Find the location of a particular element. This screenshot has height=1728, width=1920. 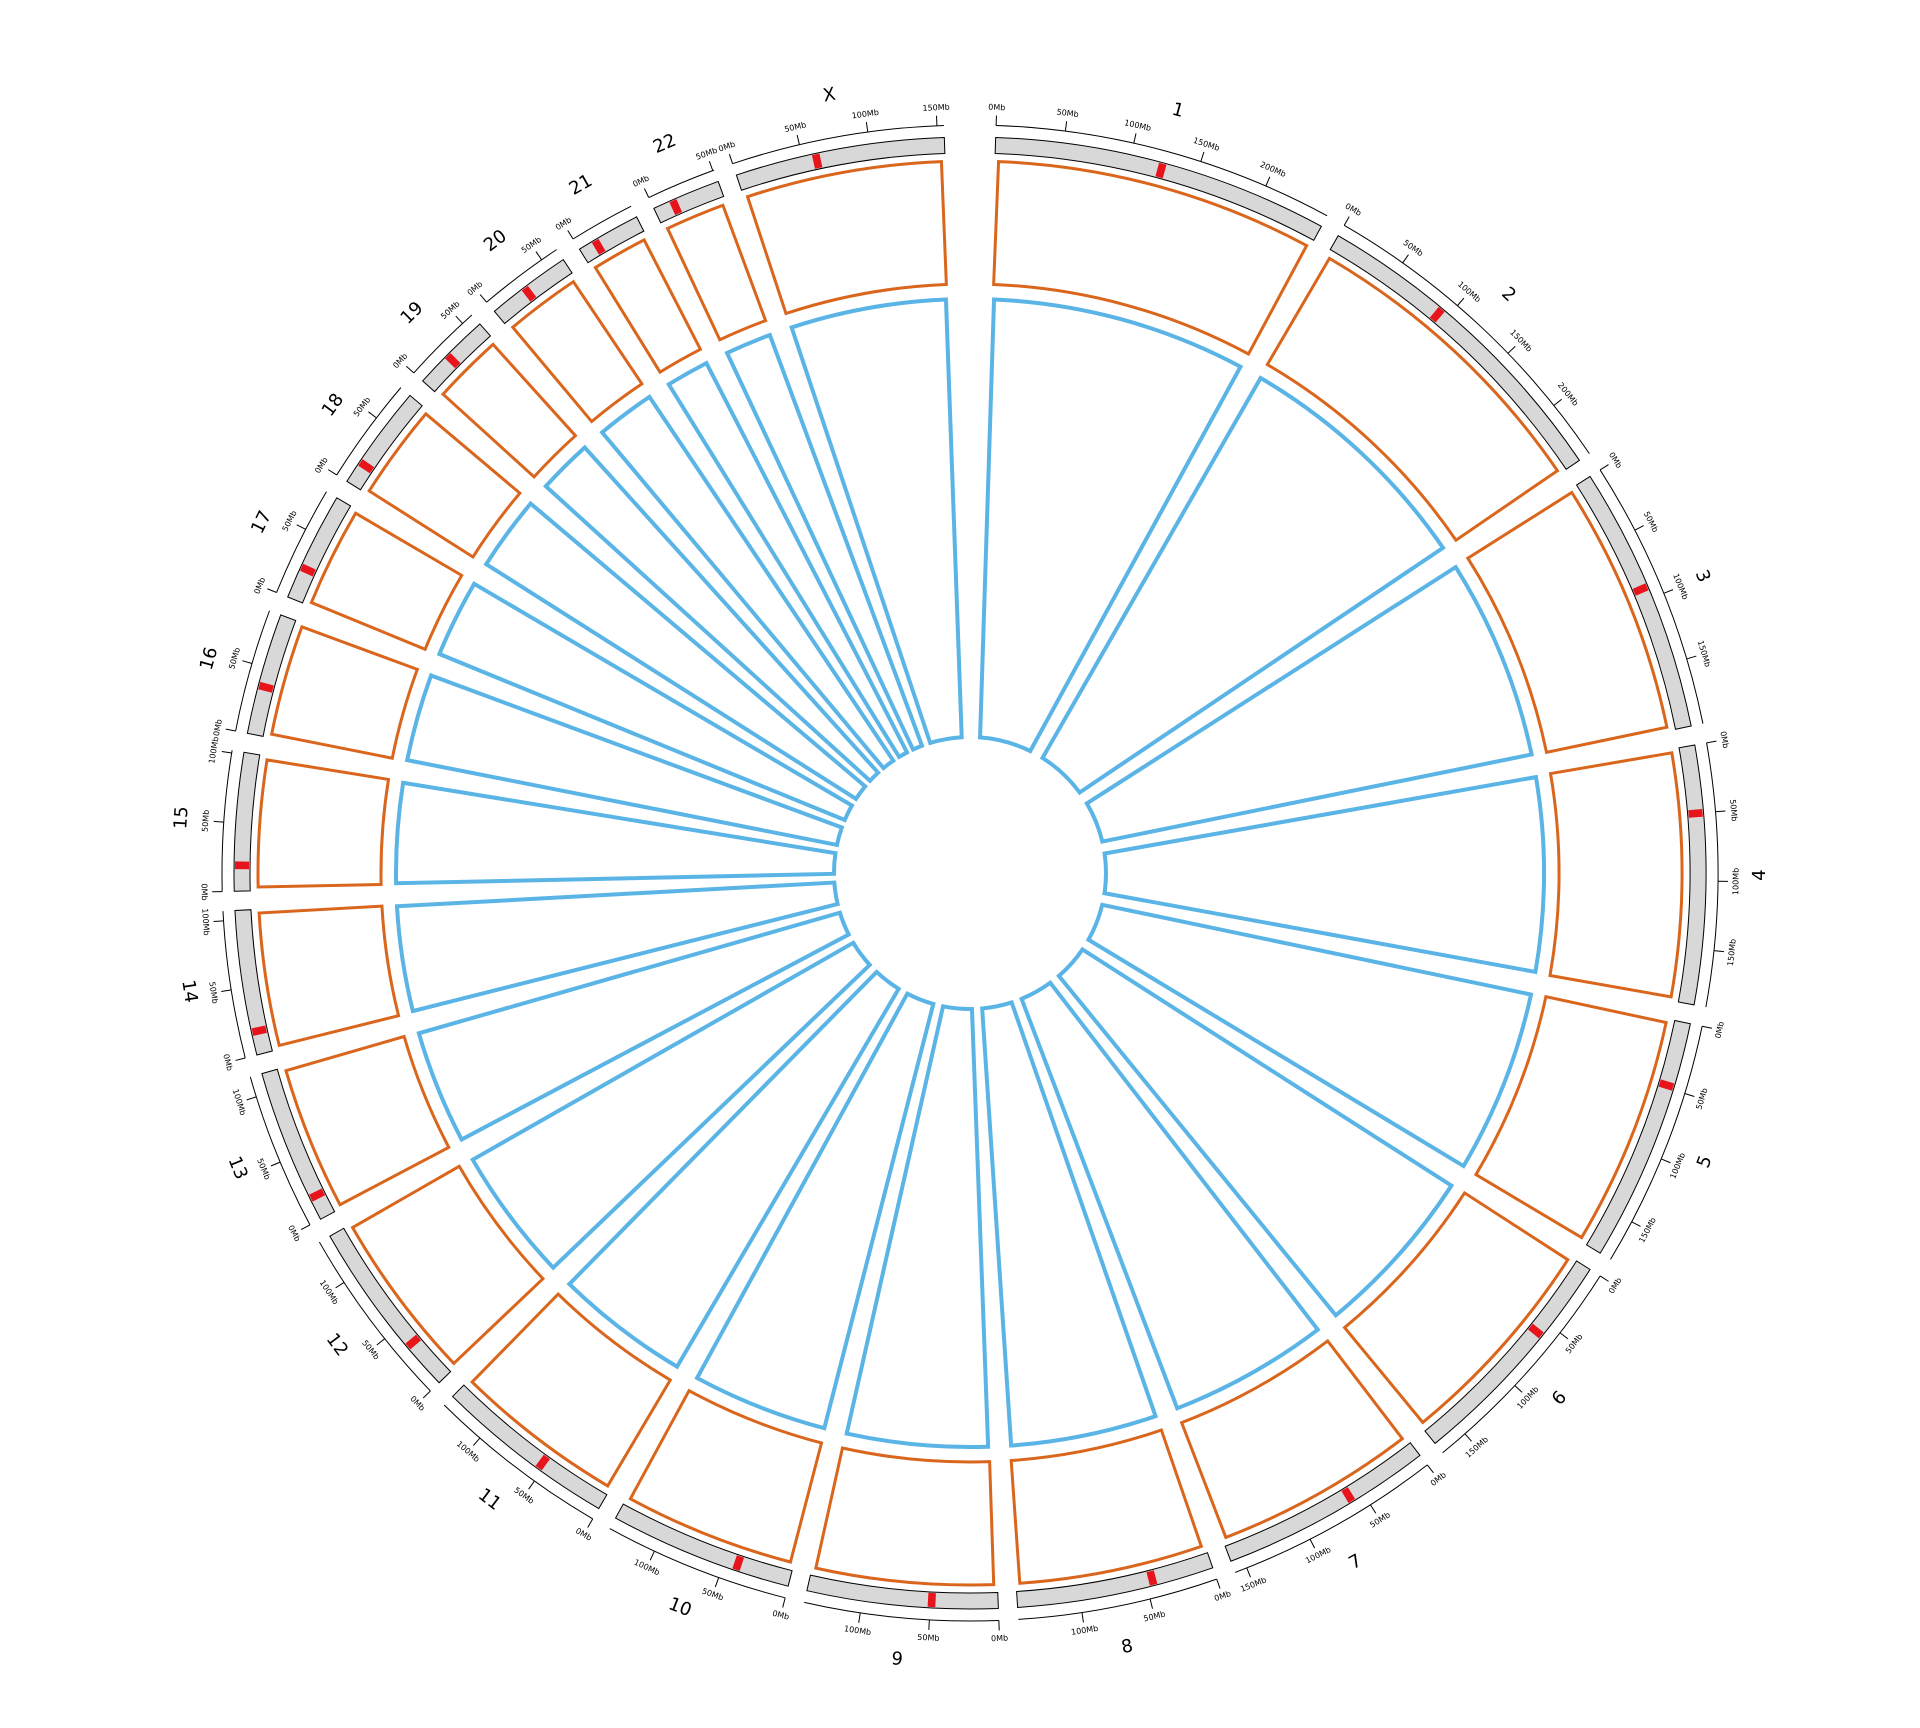

chromosome: 0Mb 50Mb 100Mb 150Mb 200Mb 1 is located at coordinates (1153, 426).